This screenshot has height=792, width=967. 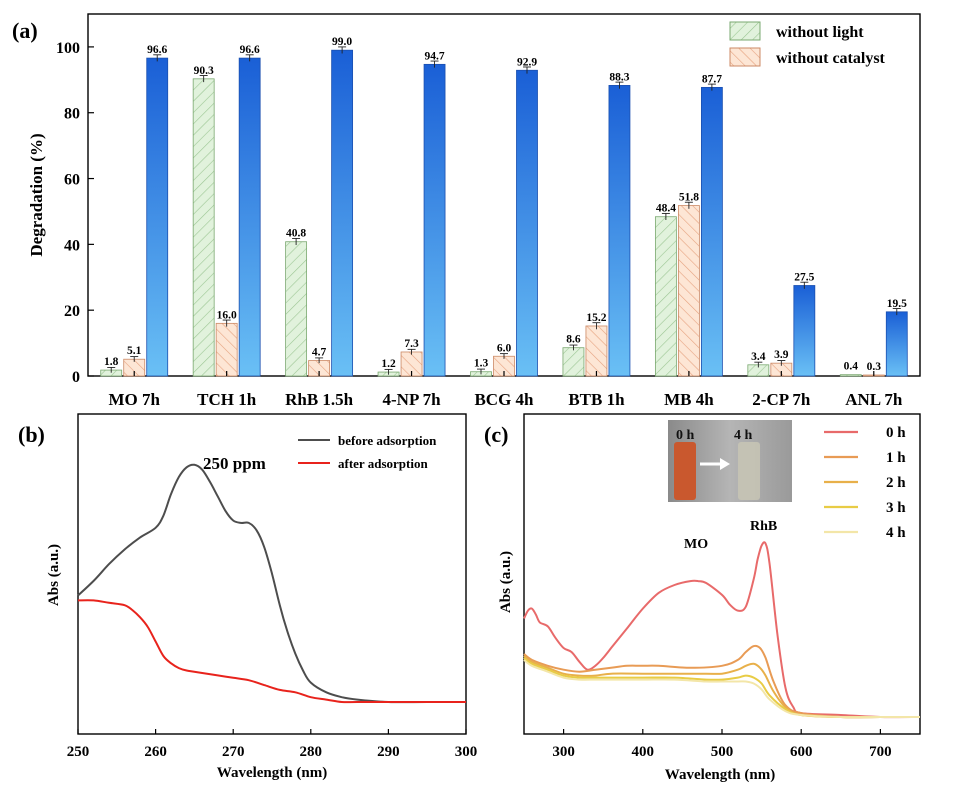 What do you see at coordinates (596, 318) in the screenshot?
I see `data-label-btb-1h-without-catalyst: 15.2` at bounding box center [596, 318].